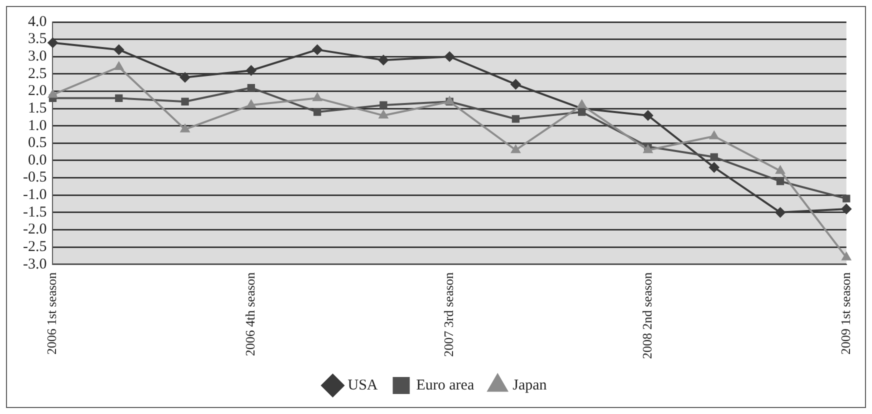 The image size is (872, 414). What do you see at coordinates (37, 74) in the screenshot?
I see `y-tick-label: 2.5` at bounding box center [37, 74].